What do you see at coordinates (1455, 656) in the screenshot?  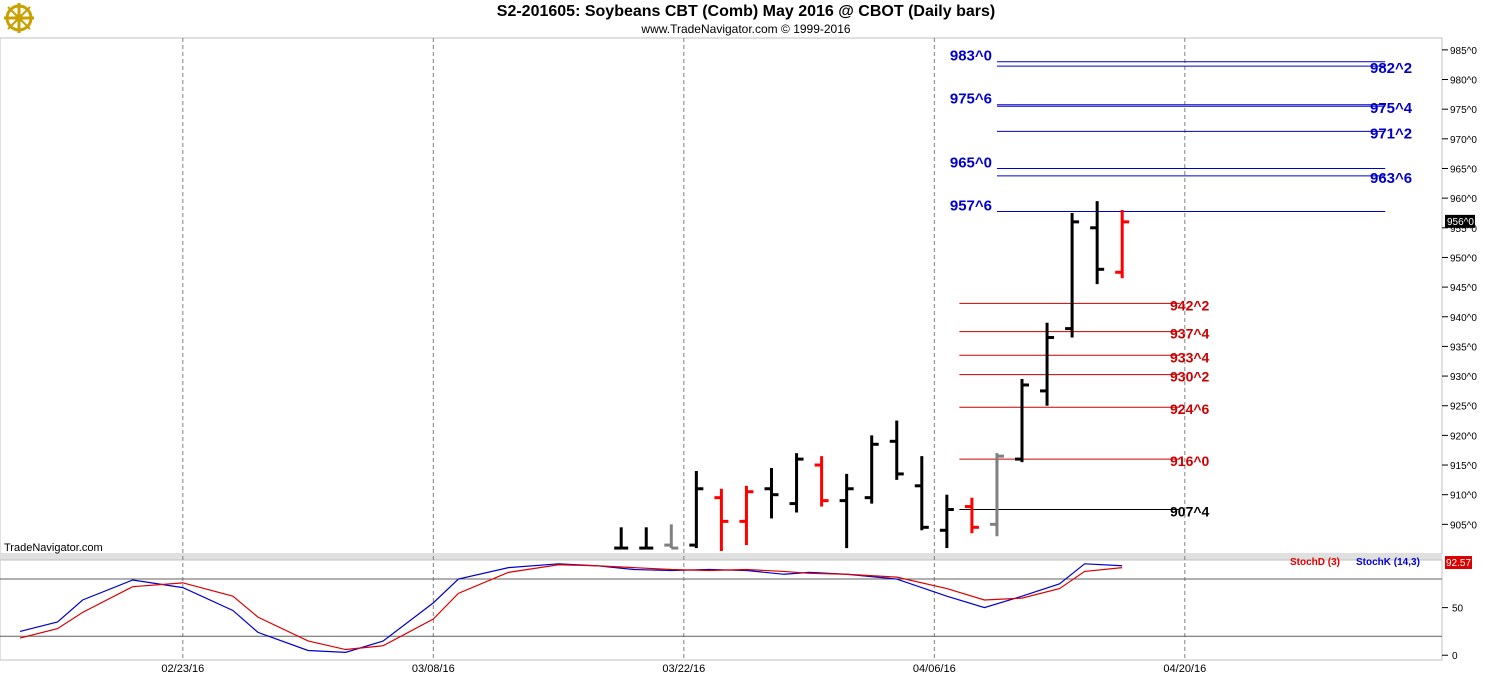 I see `stoch-y-tick-label: 0` at bounding box center [1455, 656].